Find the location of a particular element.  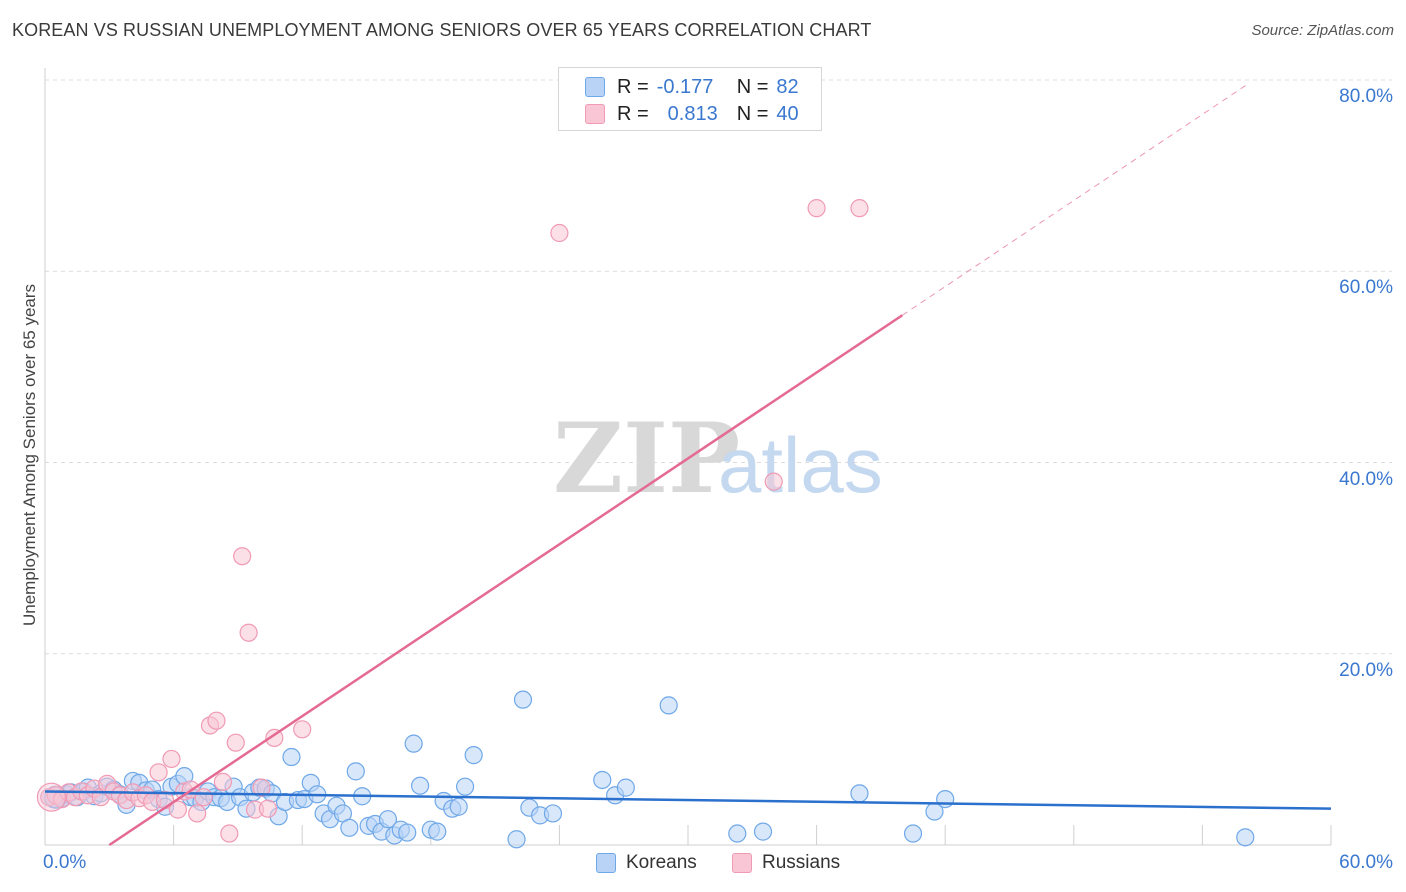

y-tick-label: 80.0% is located at coordinates (1366, 96).